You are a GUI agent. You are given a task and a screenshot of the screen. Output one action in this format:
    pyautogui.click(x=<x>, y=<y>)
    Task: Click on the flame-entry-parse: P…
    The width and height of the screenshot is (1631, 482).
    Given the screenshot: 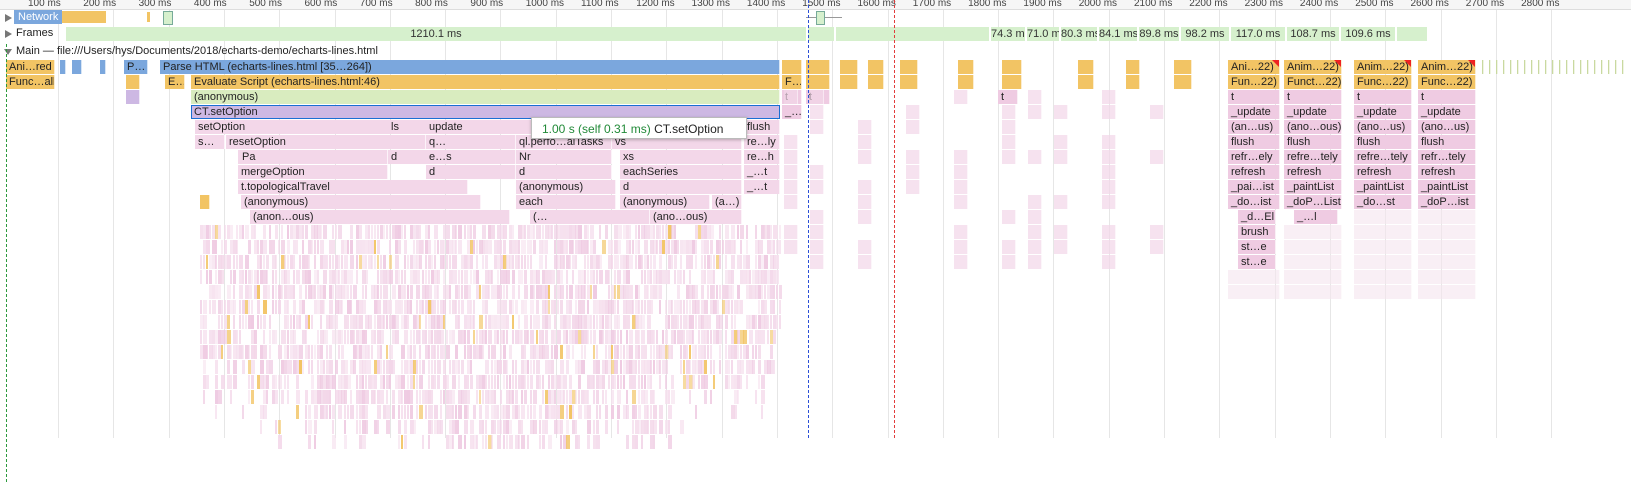 What is the action you would take?
    pyautogui.click(x=136, y=67)
    